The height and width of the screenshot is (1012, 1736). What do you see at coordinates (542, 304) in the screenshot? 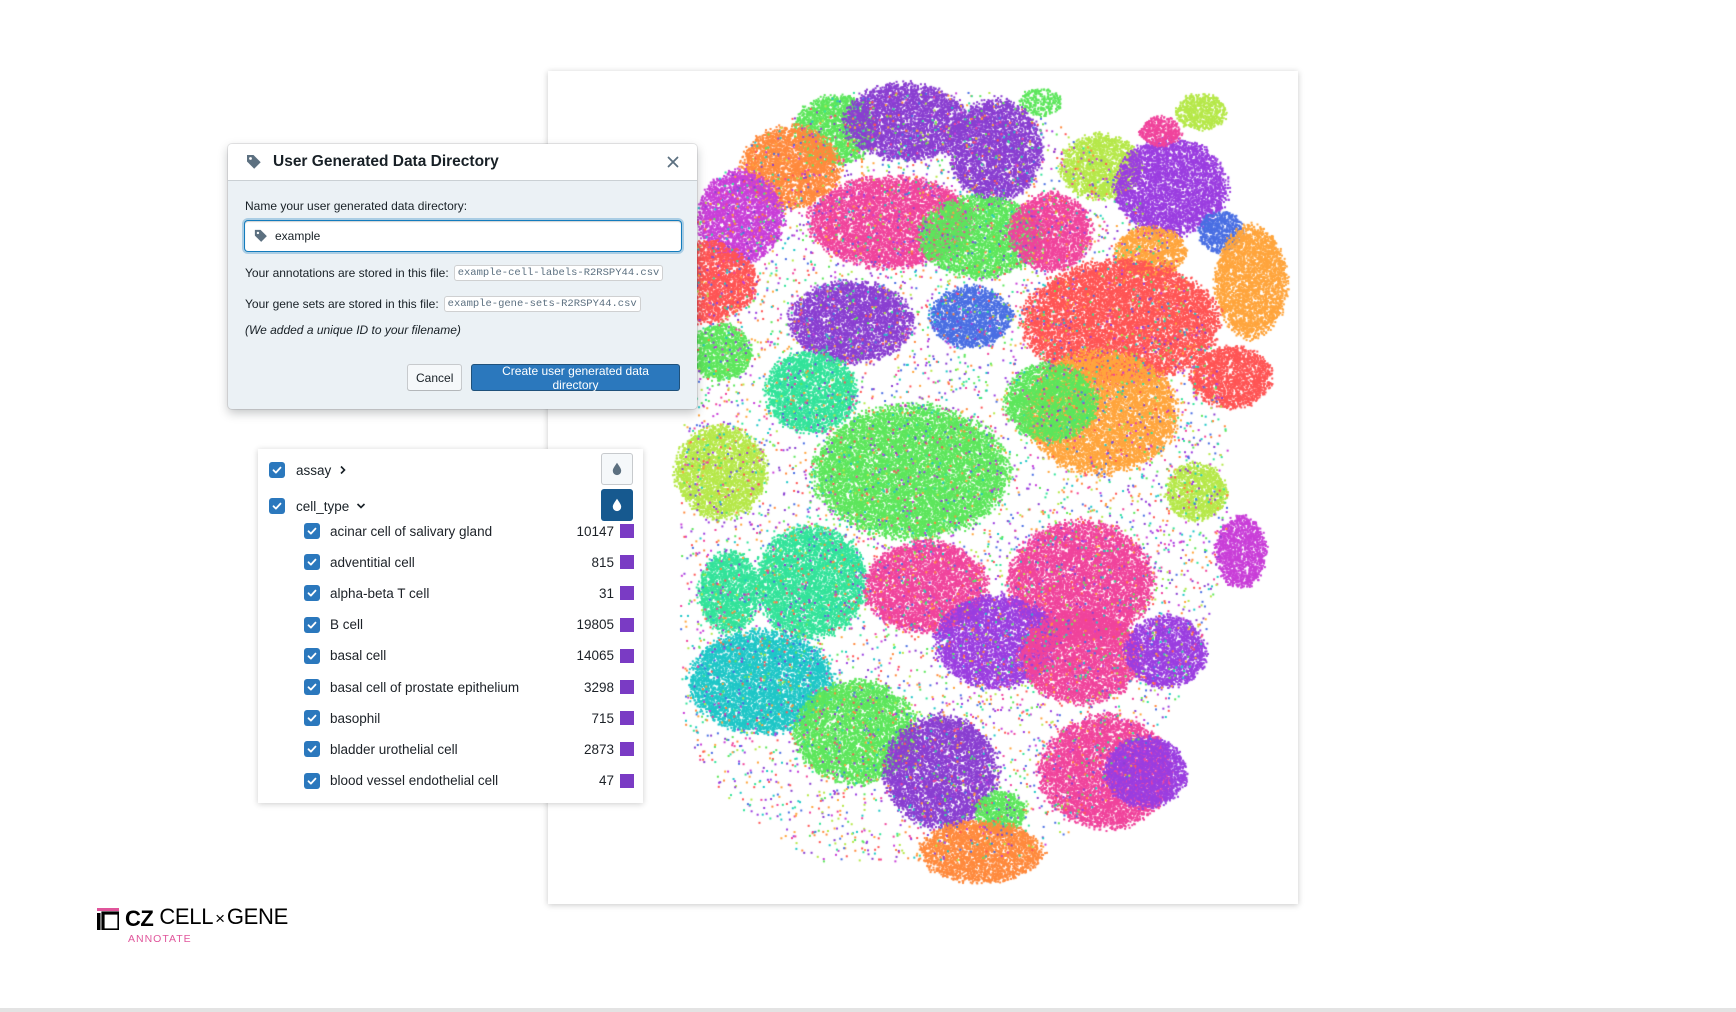
I see `genesets-file-name: example-gene-sets-R2RSPY44.csv` at bounding box center [542, 304].